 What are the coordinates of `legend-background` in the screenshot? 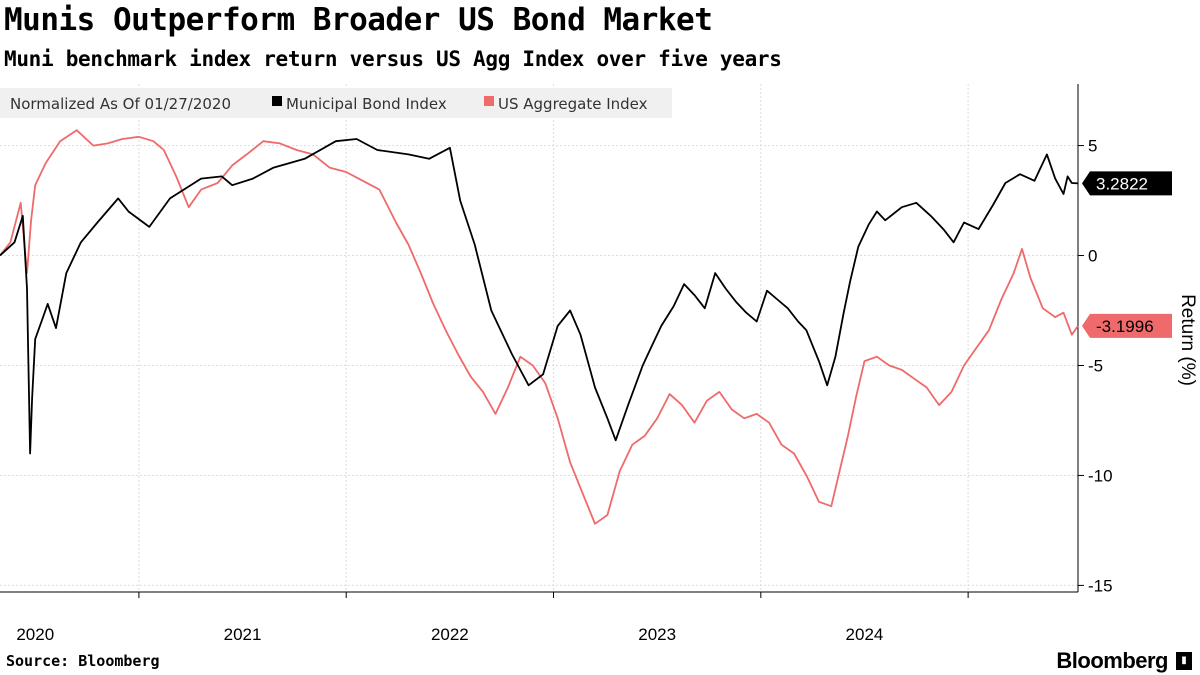 It's located at (336, 103).